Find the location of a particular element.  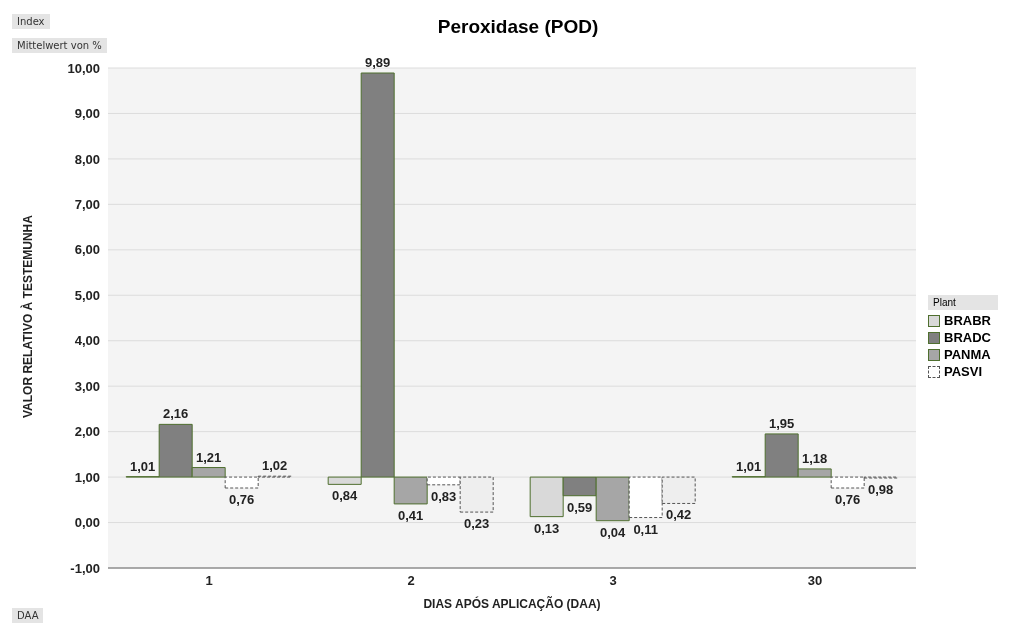

data-label: 1,95 is located at coordinates (782, 423).